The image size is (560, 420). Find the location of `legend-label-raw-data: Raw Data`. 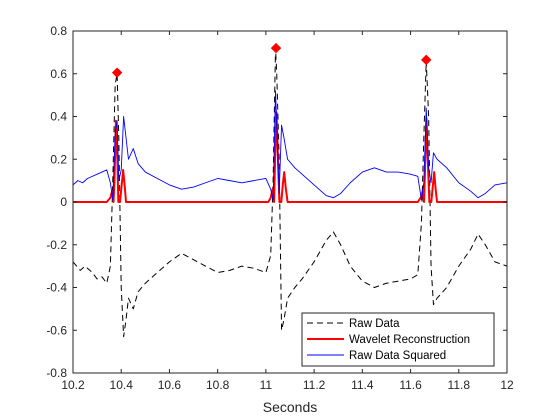

legend-label-raw-data: Raw Data is located at coordinates (374, 324).